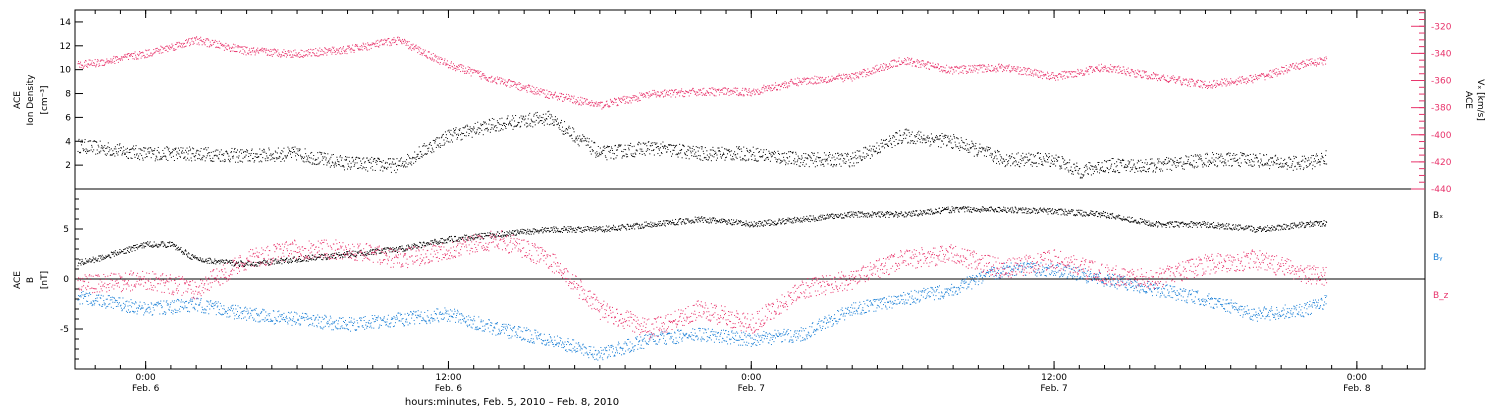 This screenshot has width=1500, height=410. I want to click on bottom-left-tick-label: 5, so click(66, 230).